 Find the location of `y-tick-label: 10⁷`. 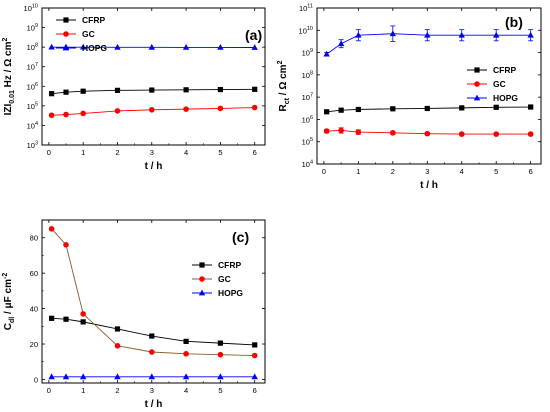

y-tick-label: 10⁷ is located at coordinates (32, 67).